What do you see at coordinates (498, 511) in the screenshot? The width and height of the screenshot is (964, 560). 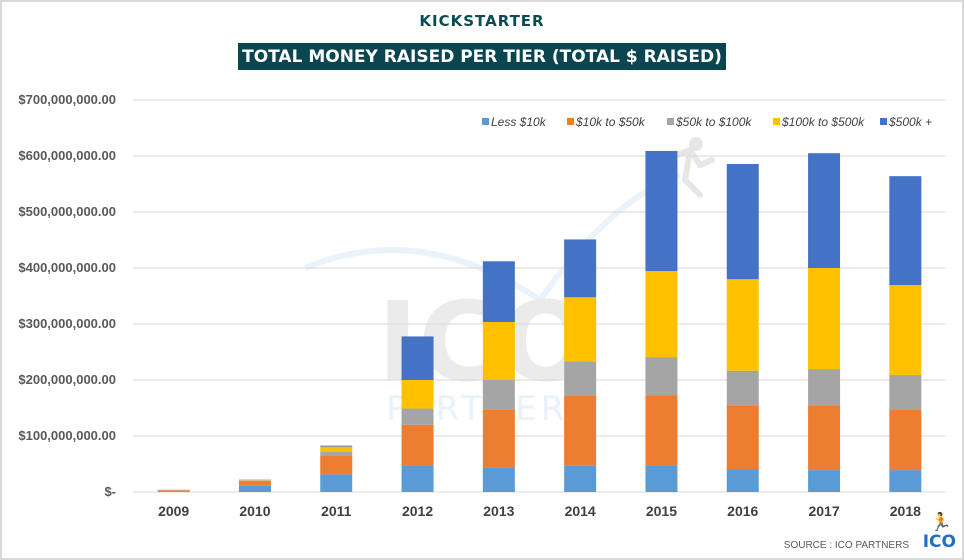 I see `x-tick-label: 2013` at bounding box center [498, 511].